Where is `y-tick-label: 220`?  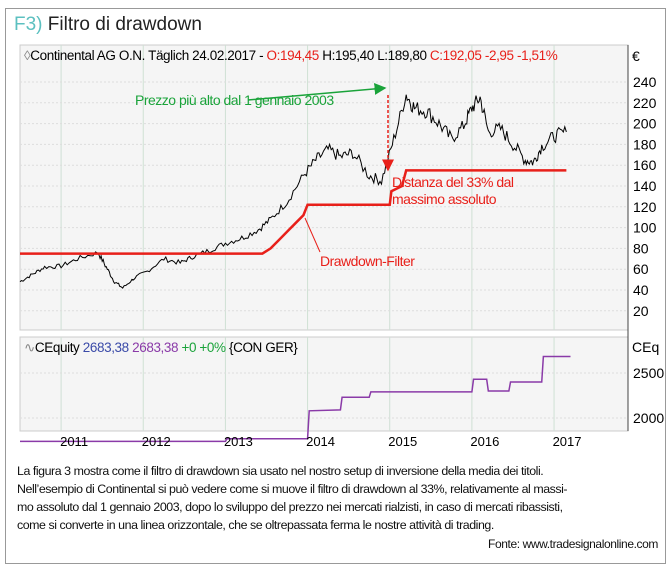 y-tick-label: 220 is located at coordinates (645, 103).